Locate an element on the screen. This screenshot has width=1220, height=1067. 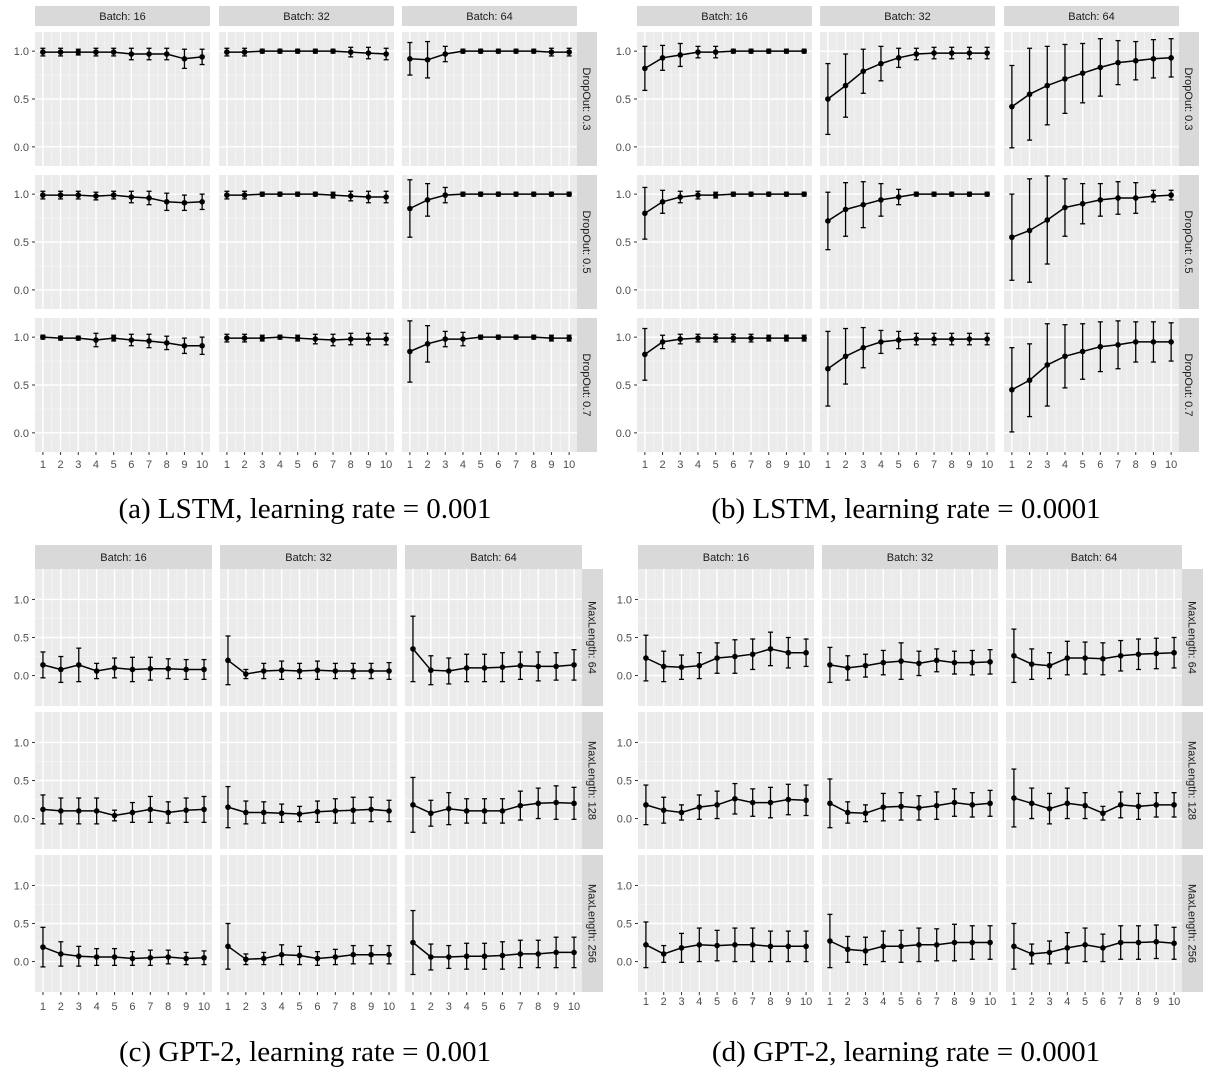
column-strip-label: Batch: 32 is located at coordinates (306, 17).